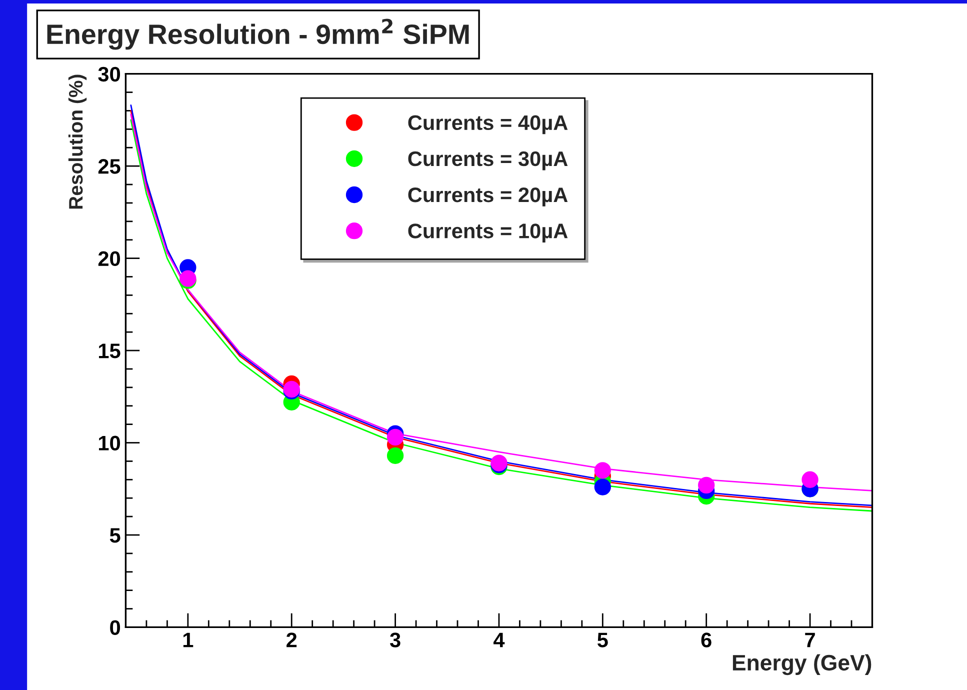 This screenshot has height=690, width=967. What do you see at coordinates (109, 74) in the screenshot?
I see `y-tick-label: 30` at bounding box center [109, 74].